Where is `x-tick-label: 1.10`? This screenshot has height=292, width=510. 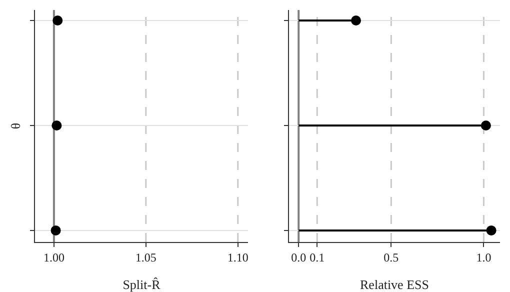 x-tick-label: 1.10 is located at coordinates (237, 257).